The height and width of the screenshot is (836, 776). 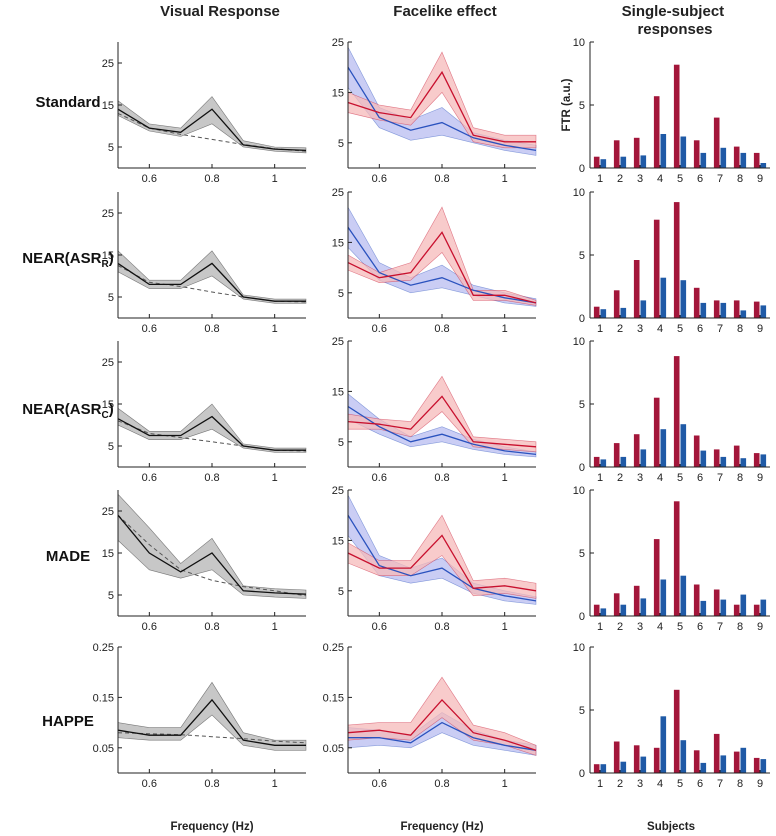 I want to click on panel-happe-visual-response: 0.05 0.15 0.25 0.6 0.8 1, so click(x=200, y=716).